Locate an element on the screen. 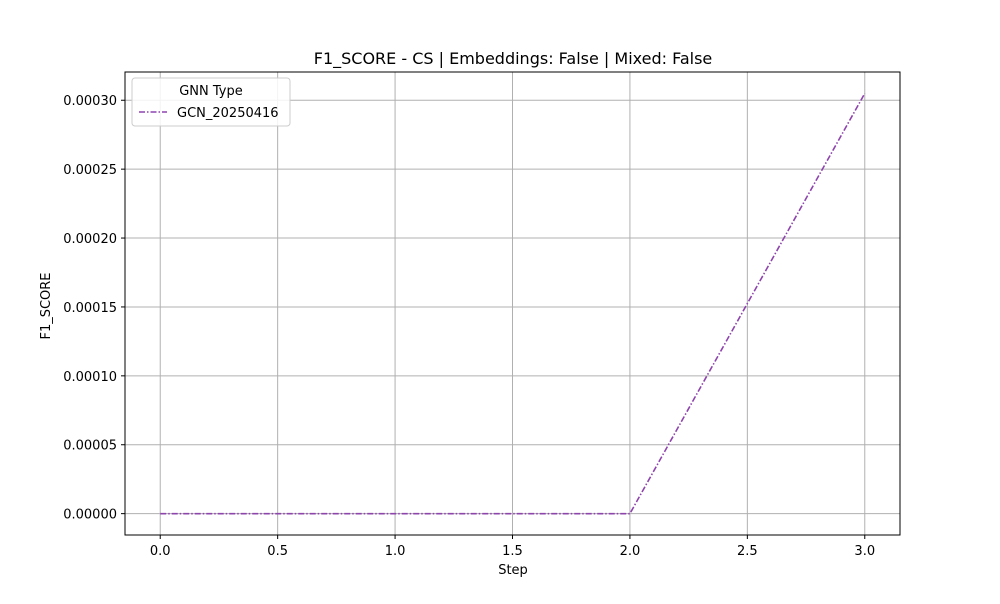 The image size is (1000, 604). legend-label-gcn-20250416: GCN_20250416 is located at coordinates (228, 113).